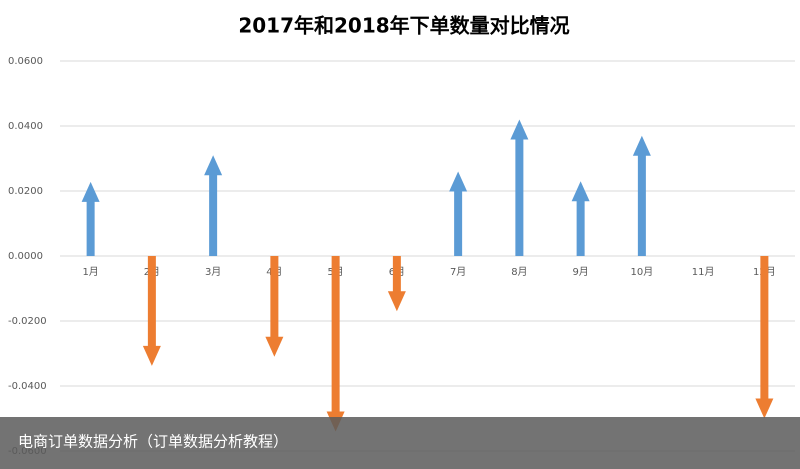 The width and height of the screenshot is (800, 469). What do you see at coordinates (703, 272) in the screenshot?
I see `x-tick-label: 11月` at bounding box center [703, 272].